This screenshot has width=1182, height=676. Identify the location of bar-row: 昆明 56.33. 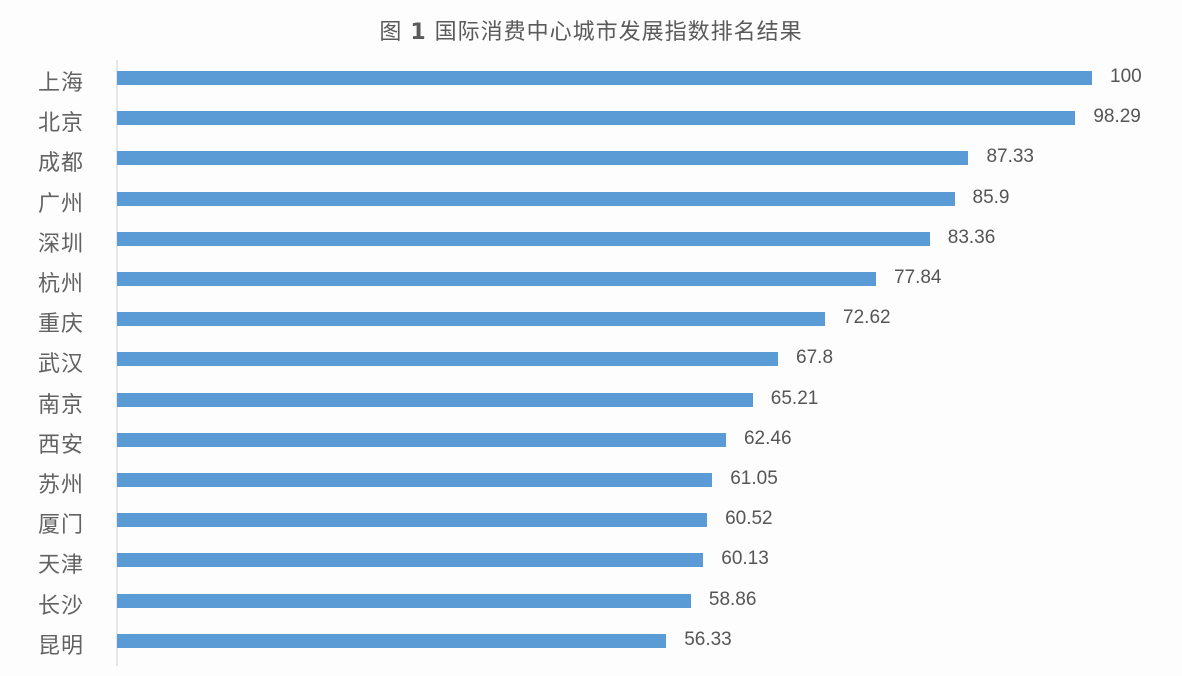
(591, 641).